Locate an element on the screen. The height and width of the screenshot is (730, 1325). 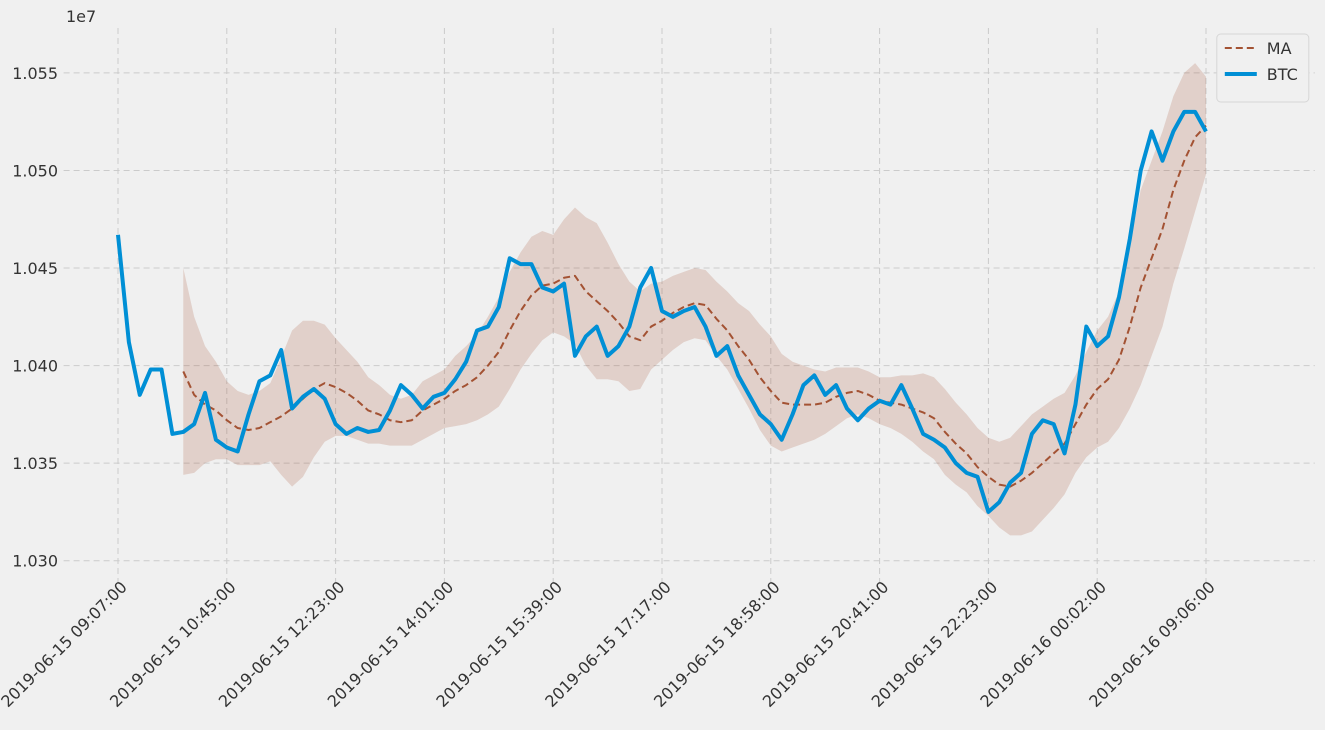
y-tick-label: 1.035 is located at coordinates (35, 463).